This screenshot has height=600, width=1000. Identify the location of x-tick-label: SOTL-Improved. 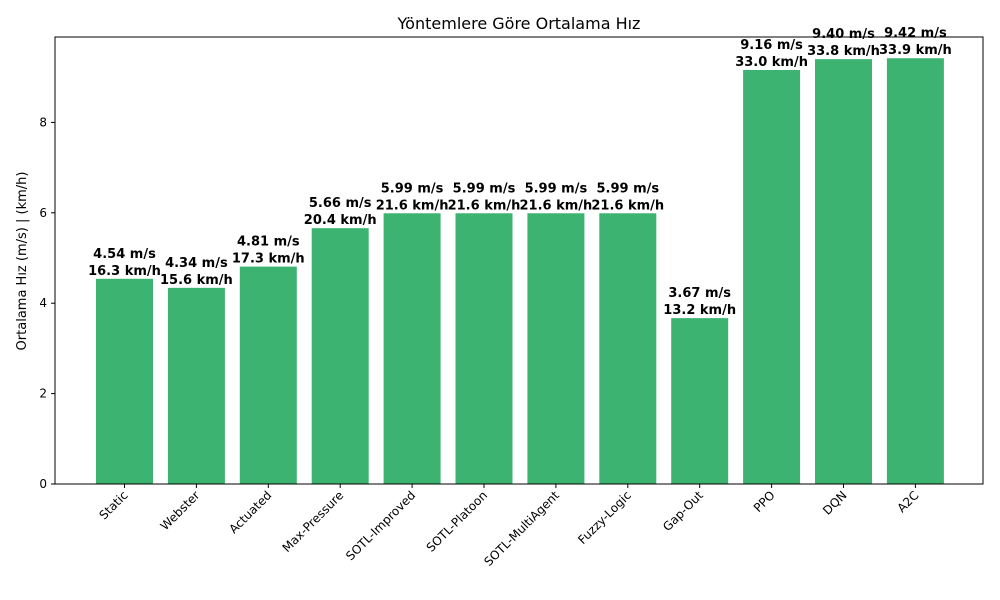
(380, 525).